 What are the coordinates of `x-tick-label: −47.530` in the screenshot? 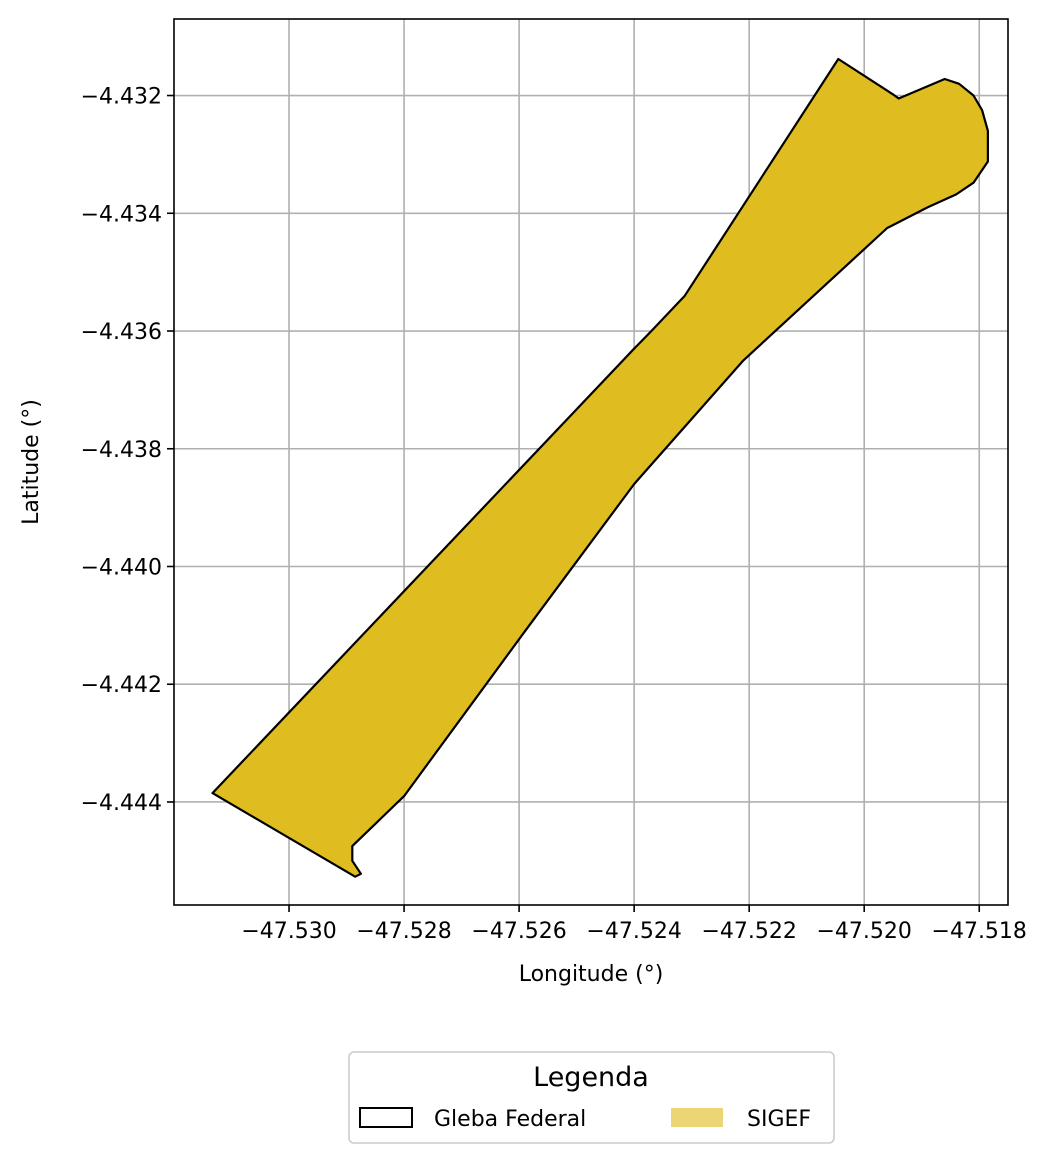 It's located at (288, 931).